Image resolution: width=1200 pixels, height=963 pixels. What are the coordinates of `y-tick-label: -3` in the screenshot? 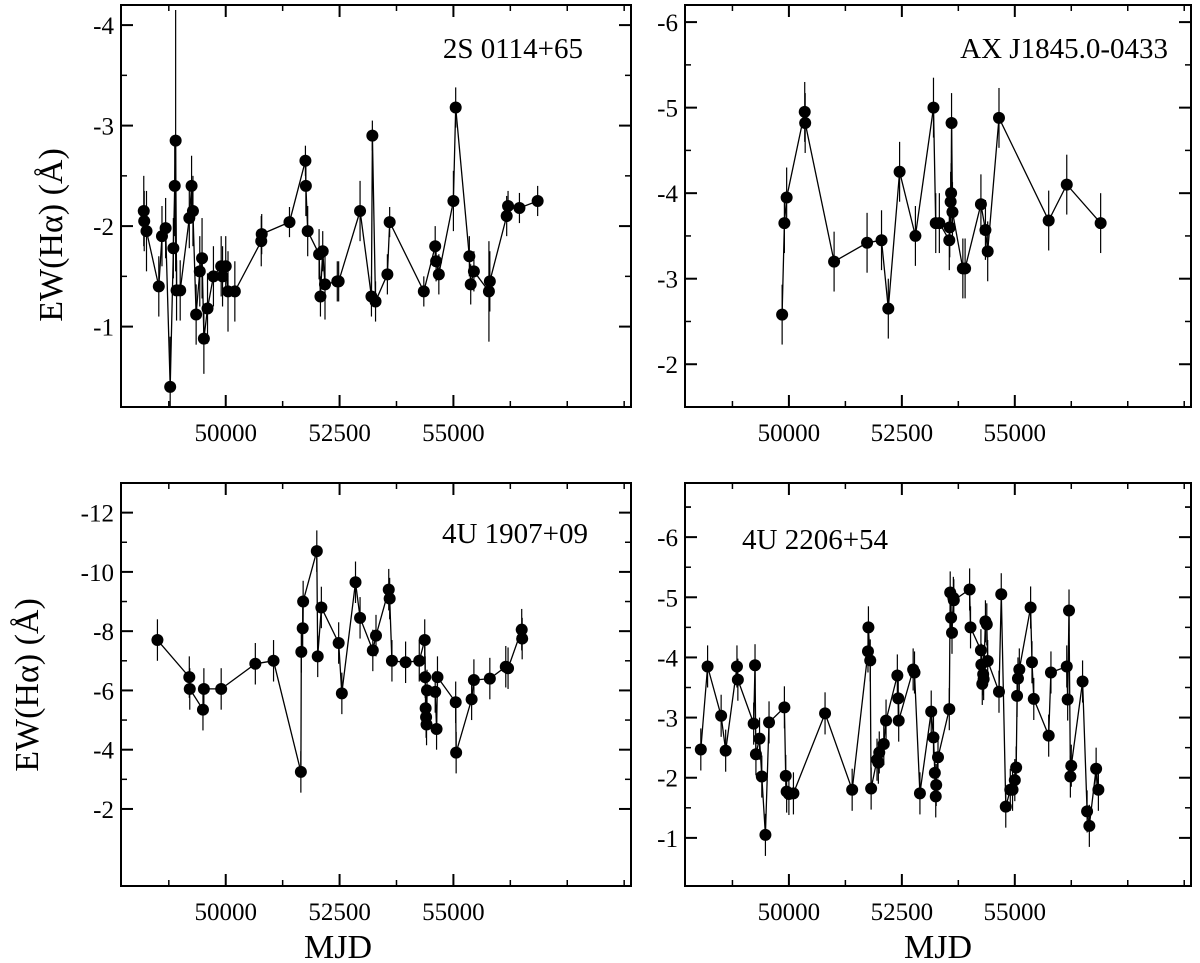 It's located at (667, 280).